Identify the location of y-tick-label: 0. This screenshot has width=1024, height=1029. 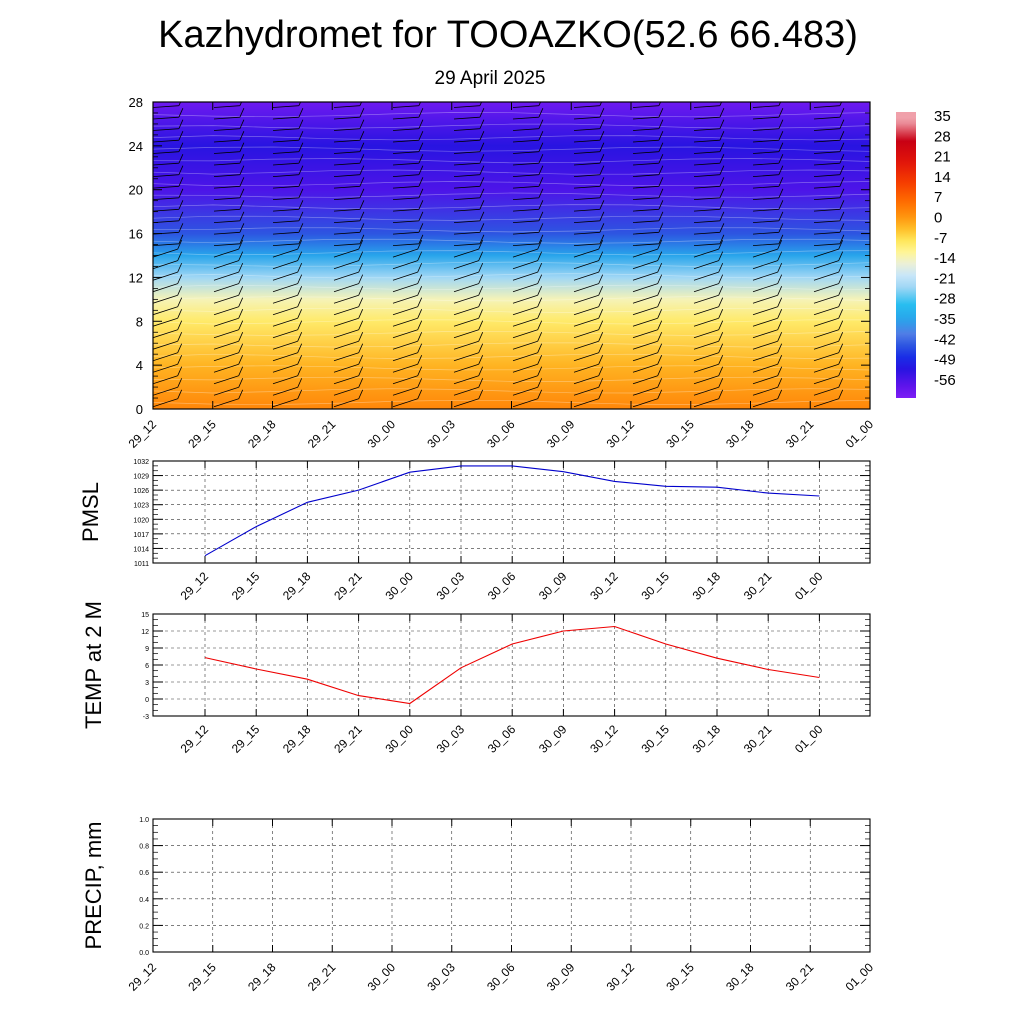
(147, 700).